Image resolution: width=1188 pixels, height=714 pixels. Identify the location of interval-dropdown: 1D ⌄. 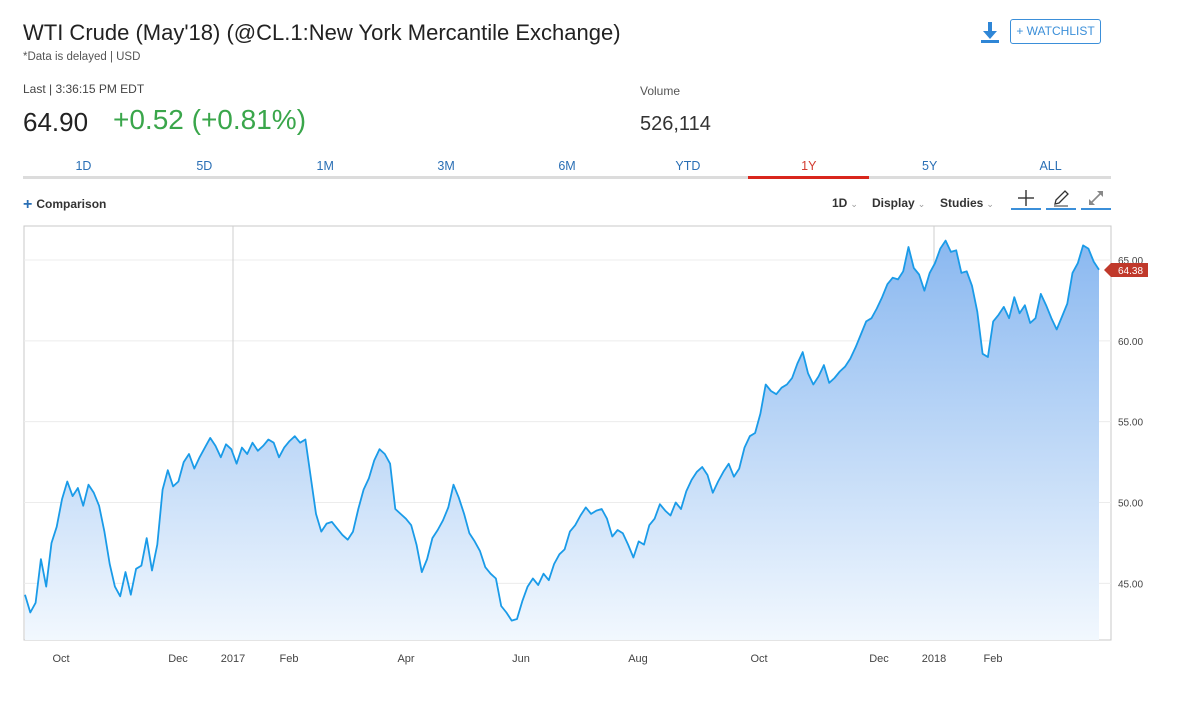
(845, 203).